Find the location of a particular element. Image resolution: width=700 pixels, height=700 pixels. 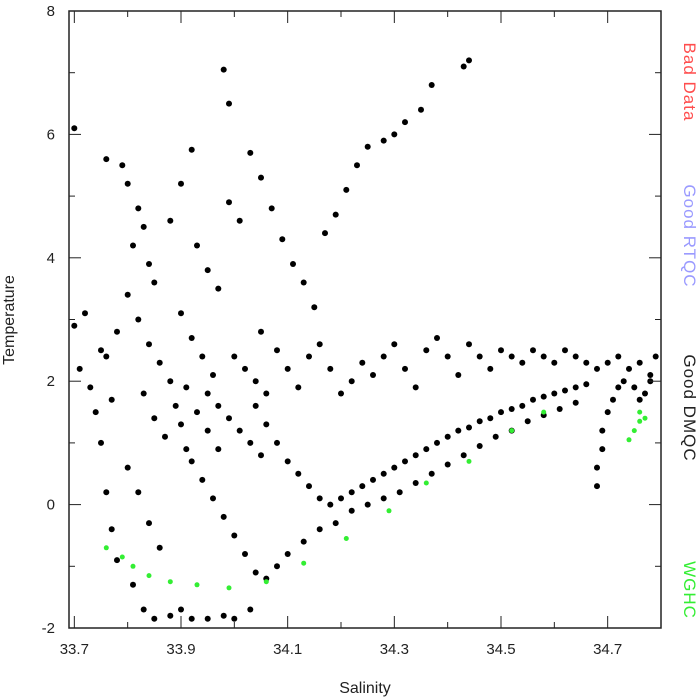

x-tick-label: 34.1 is located at coordinates (287, 649).